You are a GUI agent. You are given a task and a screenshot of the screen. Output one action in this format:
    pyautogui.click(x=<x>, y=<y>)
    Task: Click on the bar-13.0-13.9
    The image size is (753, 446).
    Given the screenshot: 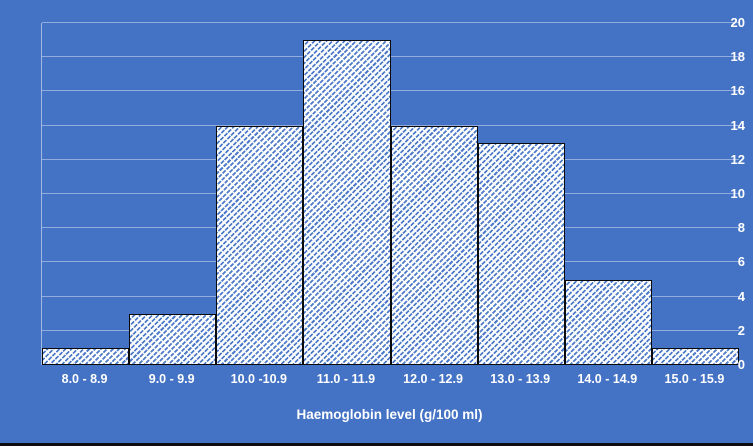 What is the action you would take?
    pyautogui.click(x=521, y=253)
    